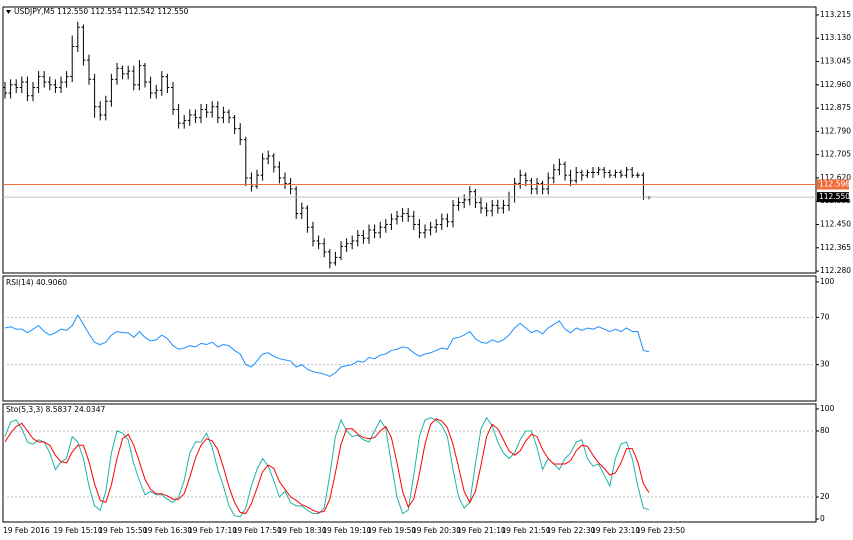  What do you see at coordinates (122, 530) in the screenshot?
I see `x-tick-label: 19 Feb 15:50` at bounding box center [122, 530].